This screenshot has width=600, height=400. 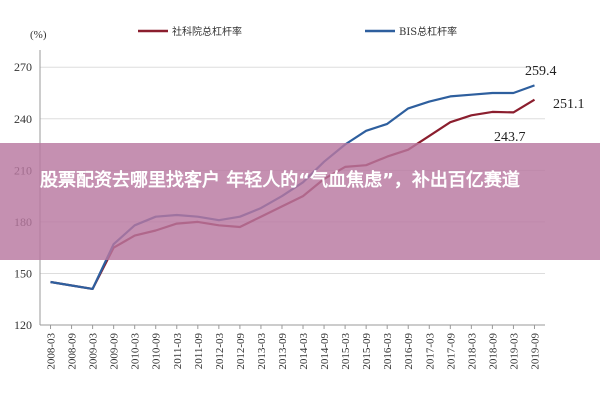 What do you see at coordinates (241, 351) in the screenshot?
I see `x-tick-label: 2012-09` at bounding box center [241, 351].